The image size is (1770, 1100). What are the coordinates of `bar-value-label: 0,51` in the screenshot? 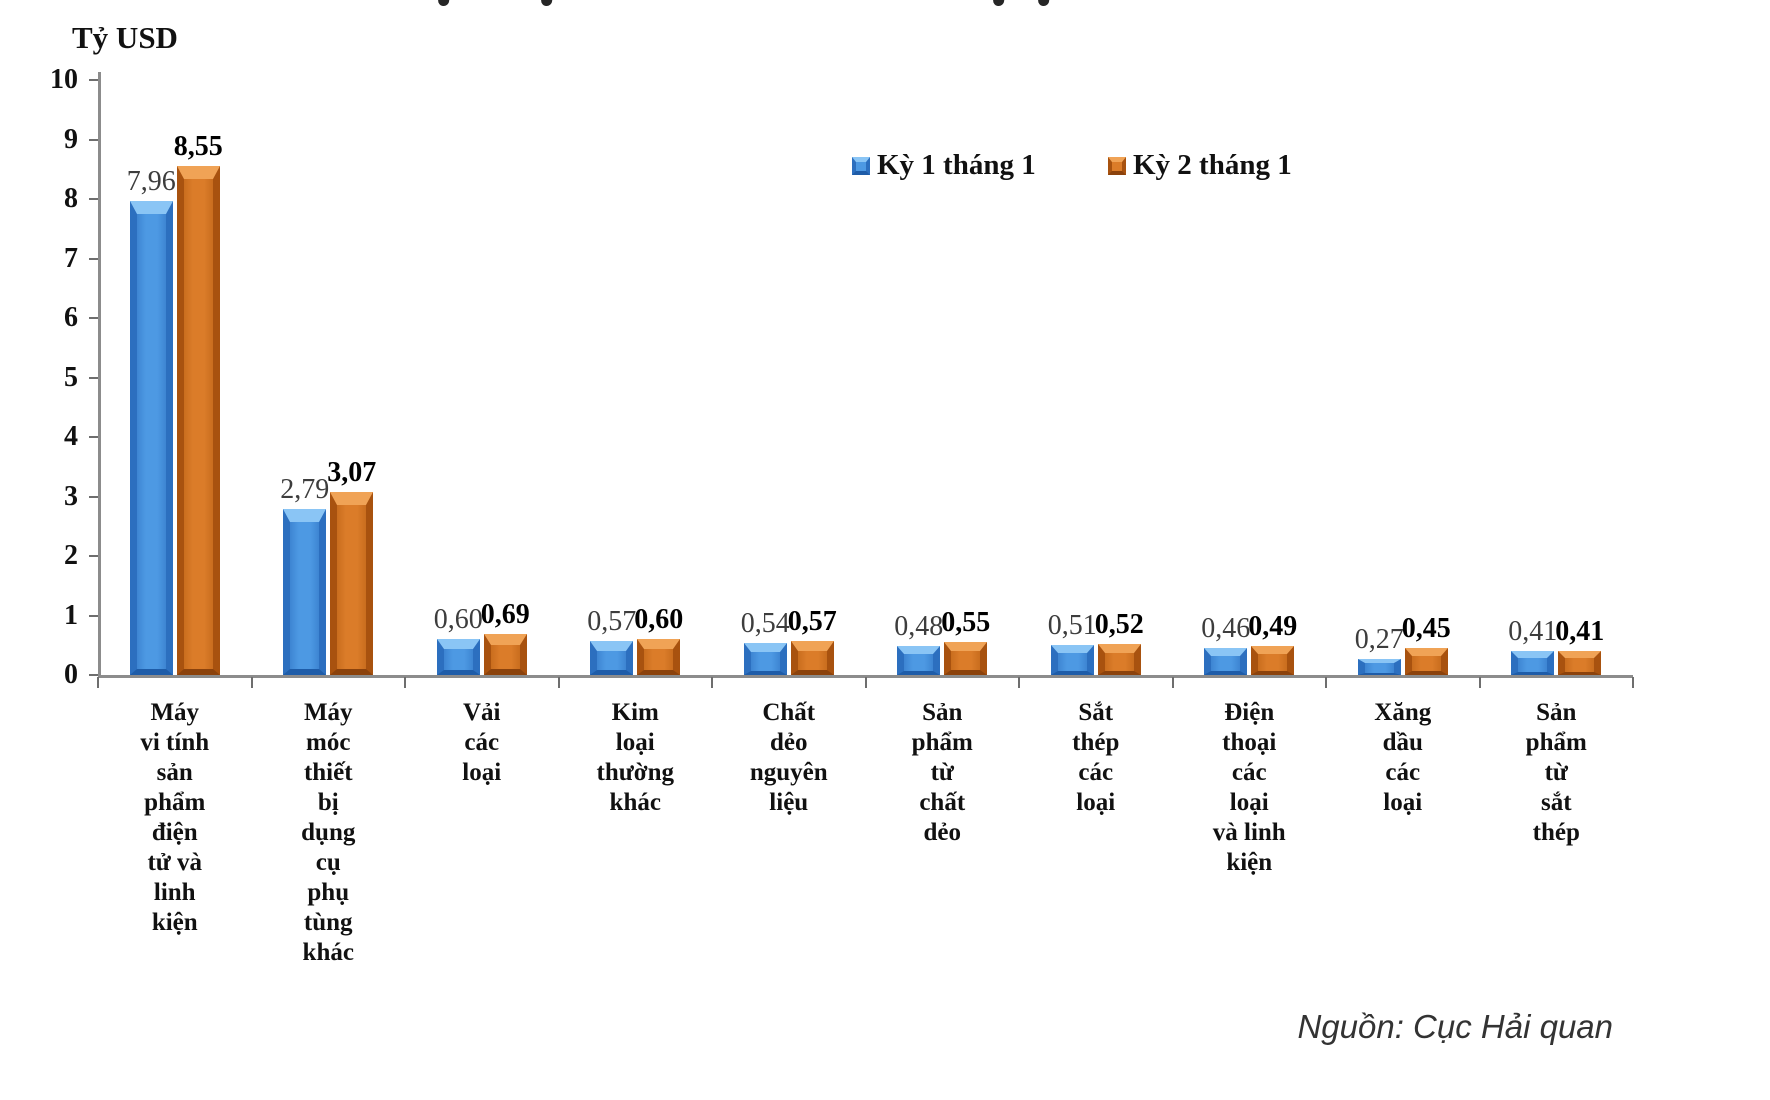 It's located at (1072, 625).